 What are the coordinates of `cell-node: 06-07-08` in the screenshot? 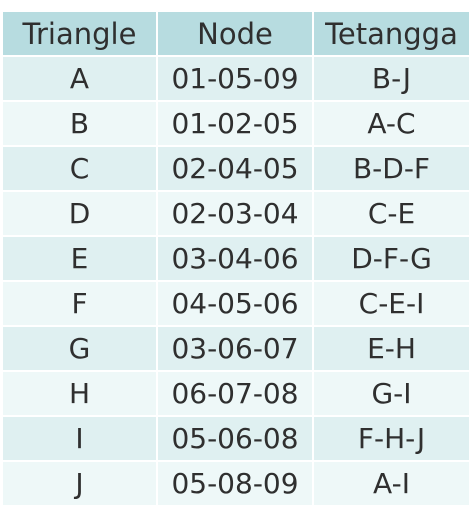 It's located at (236, 394).